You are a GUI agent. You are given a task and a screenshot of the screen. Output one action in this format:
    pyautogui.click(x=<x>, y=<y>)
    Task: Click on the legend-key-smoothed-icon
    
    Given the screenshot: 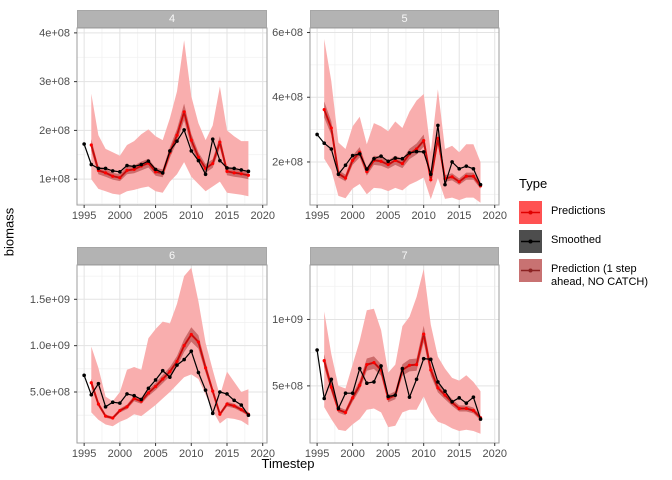 What is the action you would take?
    pyautogui.click(x=530, y=241)
    